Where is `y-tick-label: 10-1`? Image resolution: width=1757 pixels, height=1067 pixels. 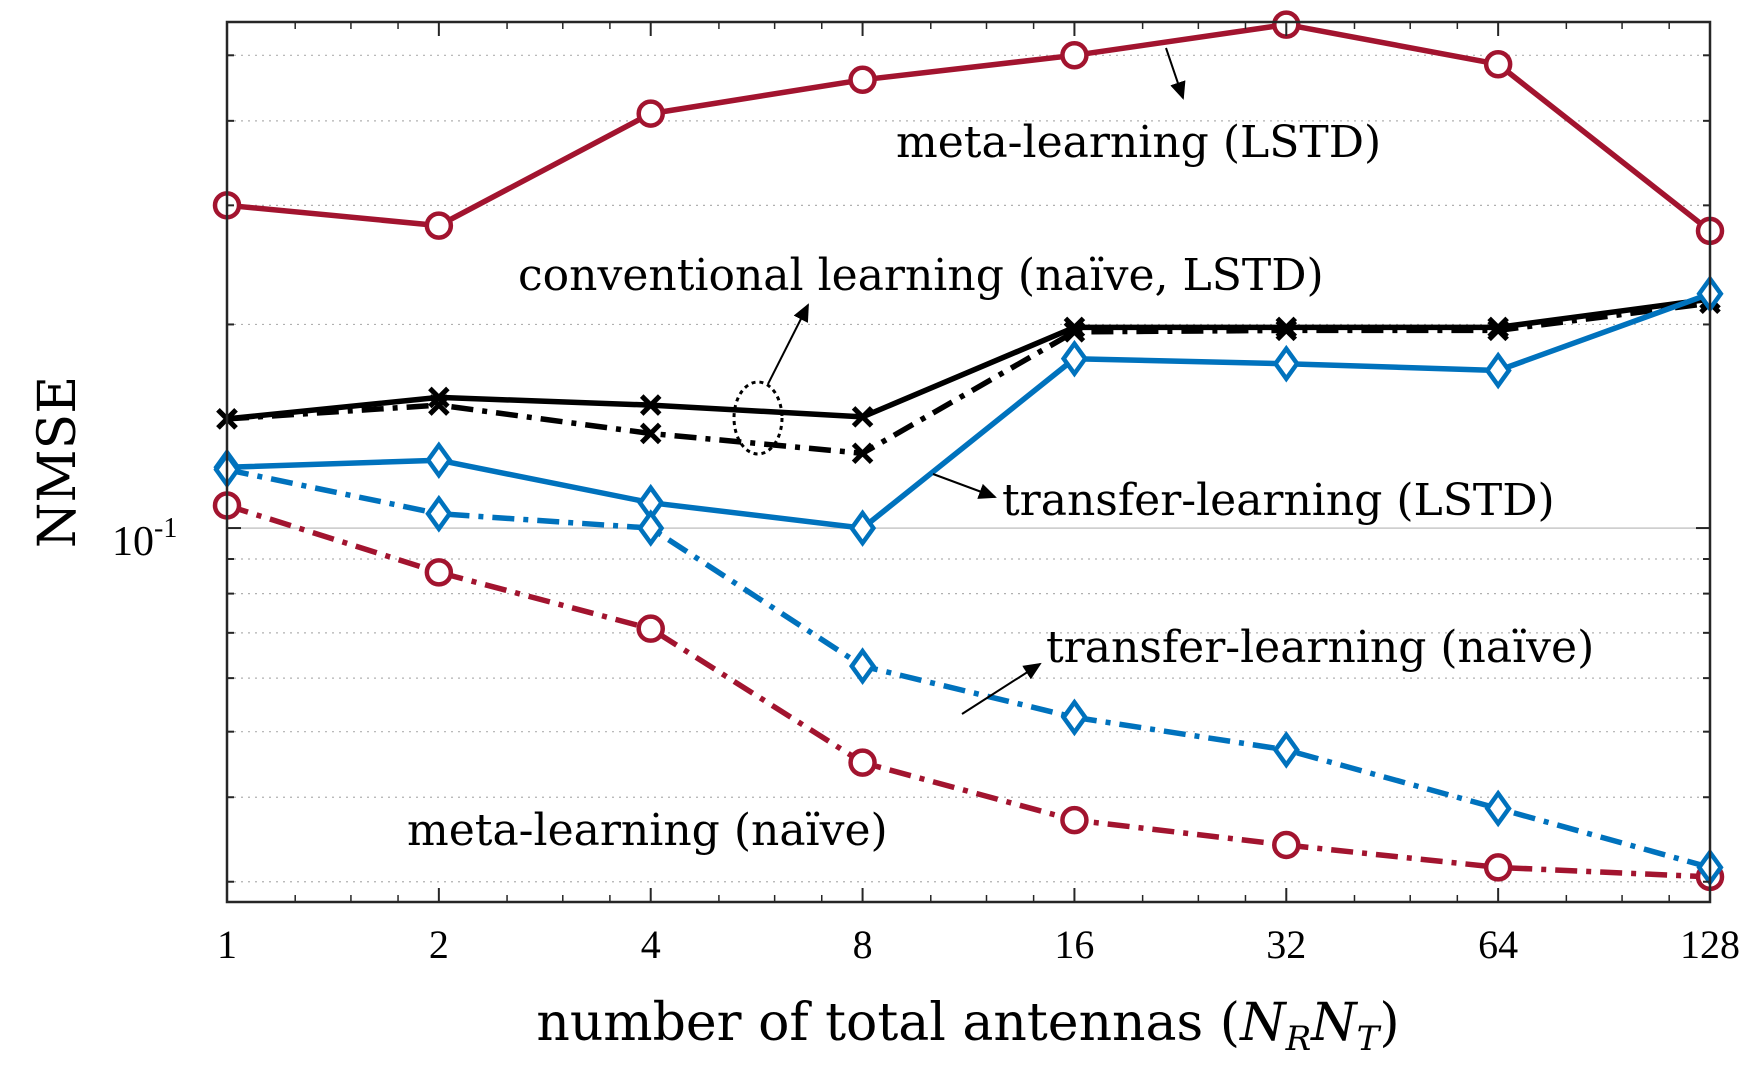 y-tick-label: 10-1 is located at coordinates (144, 539).